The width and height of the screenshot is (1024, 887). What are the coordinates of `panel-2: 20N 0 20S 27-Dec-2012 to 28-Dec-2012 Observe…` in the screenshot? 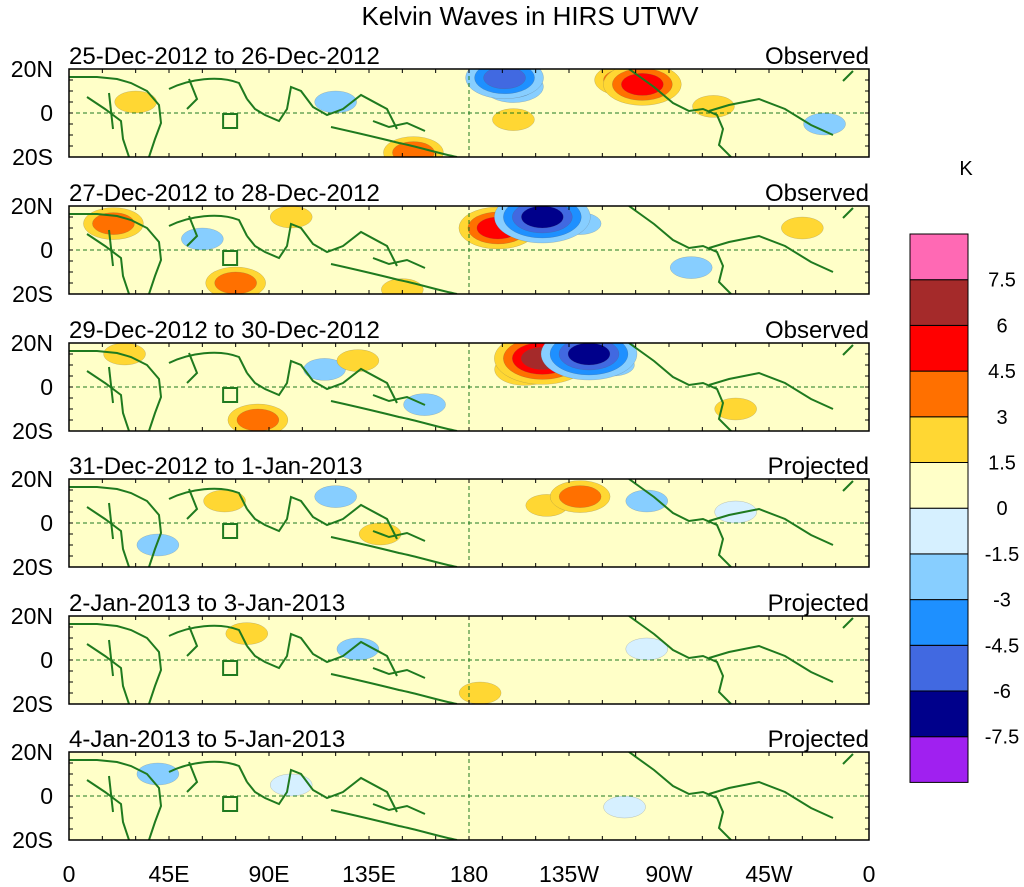 It's located at (440, 243).